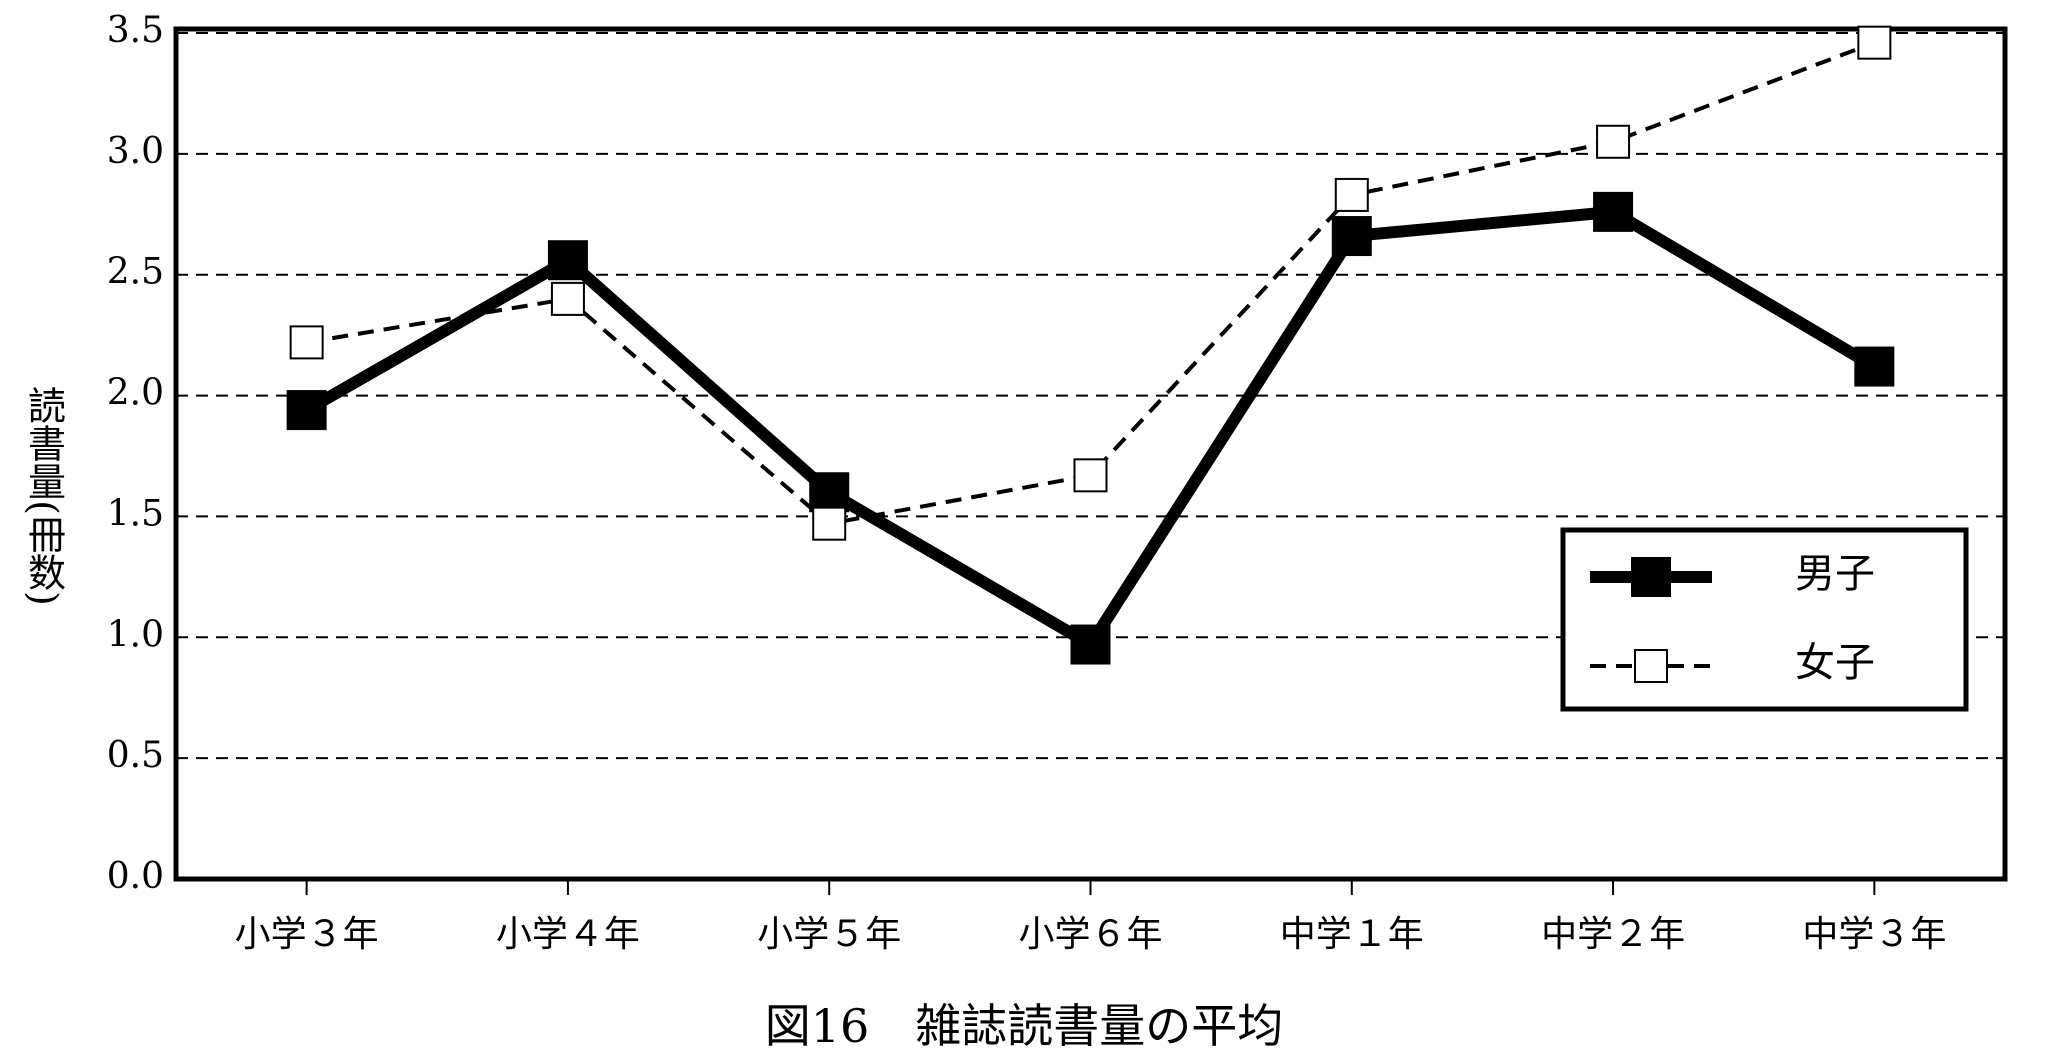 This screenshot has width=2048, height=1064. Describe the element at coordinates (307, 934) in the screenshot. I see `x-tick-label: 小学３年` at that location.